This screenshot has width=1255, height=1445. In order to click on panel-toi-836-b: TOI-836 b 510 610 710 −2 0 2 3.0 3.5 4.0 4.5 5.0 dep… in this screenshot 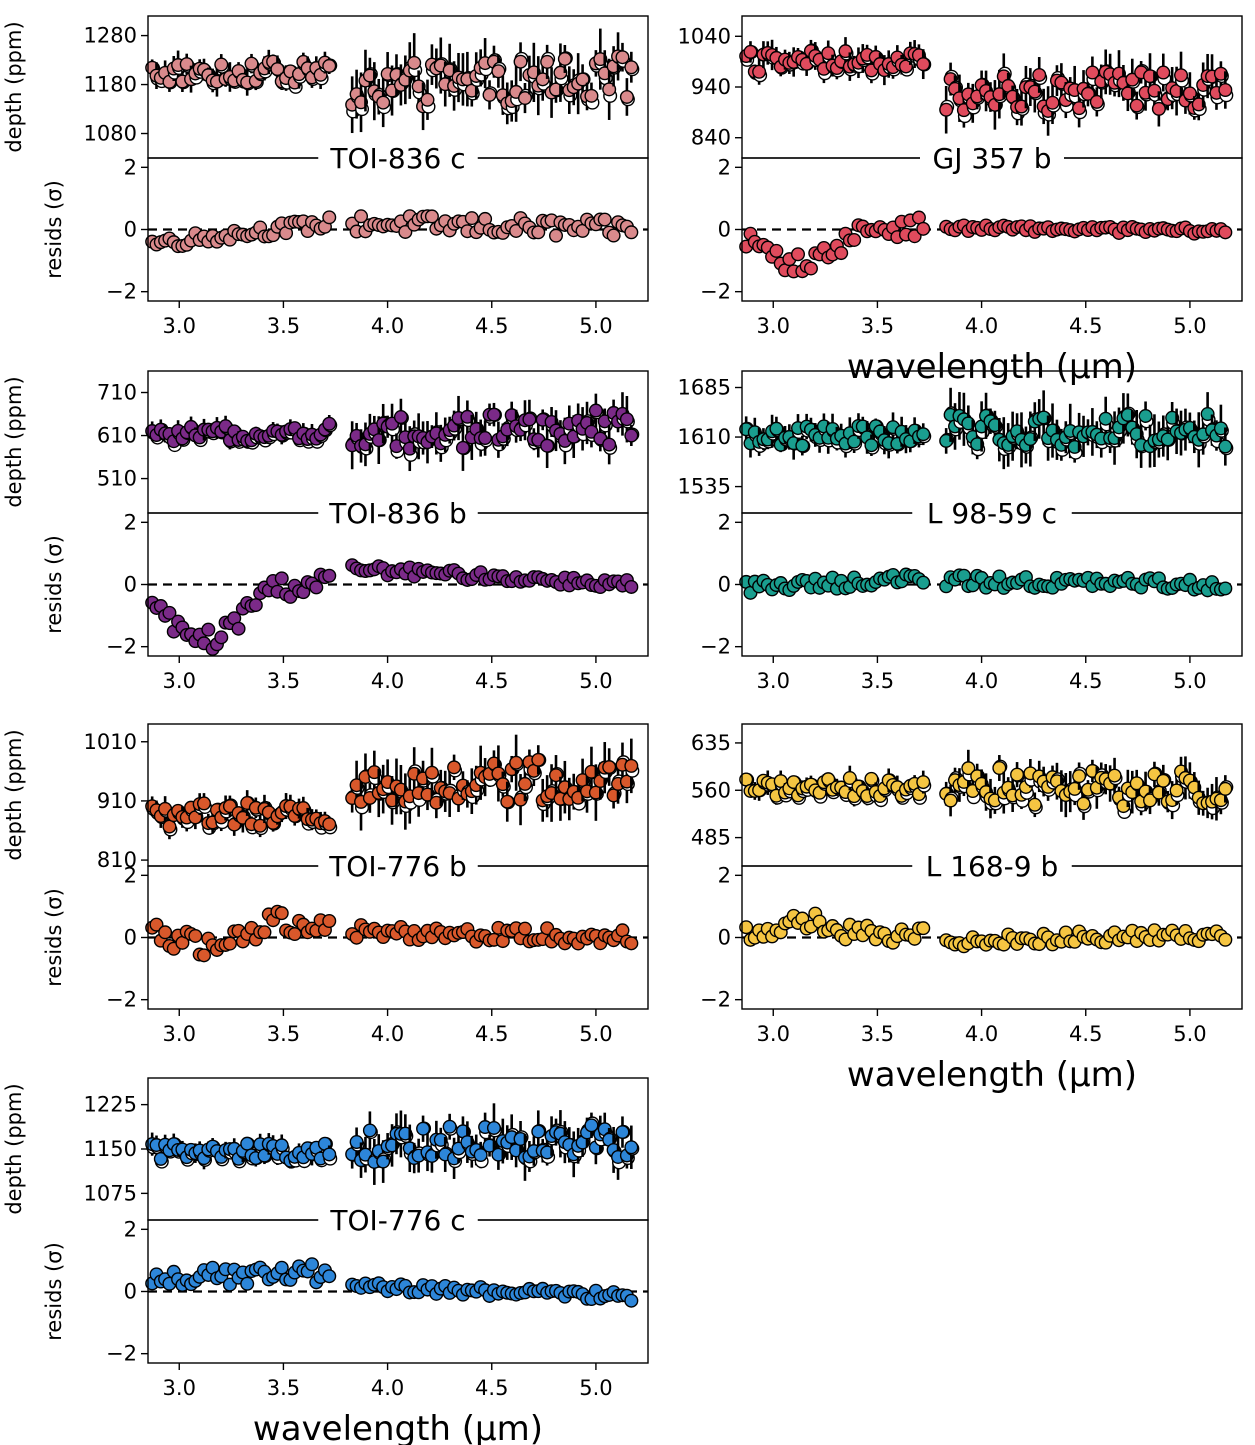, I will do `click(325, 531)`.